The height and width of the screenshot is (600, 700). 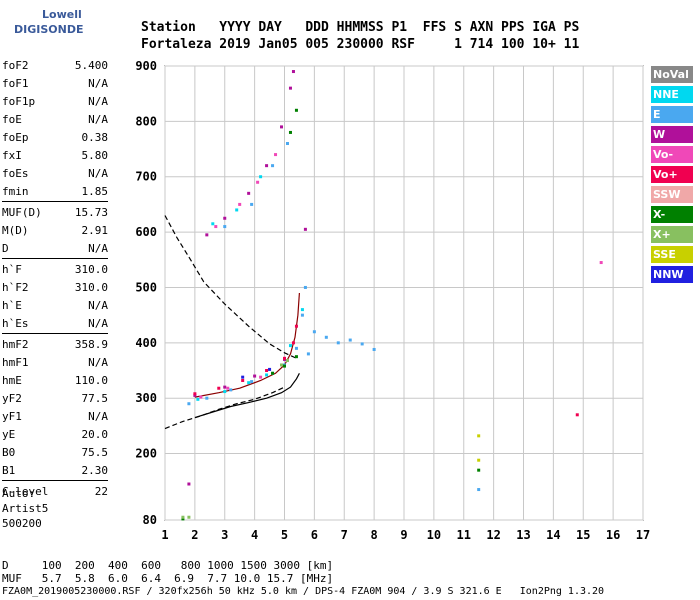 I want to click on legend-item: NNE, so click(x=672, y=94).